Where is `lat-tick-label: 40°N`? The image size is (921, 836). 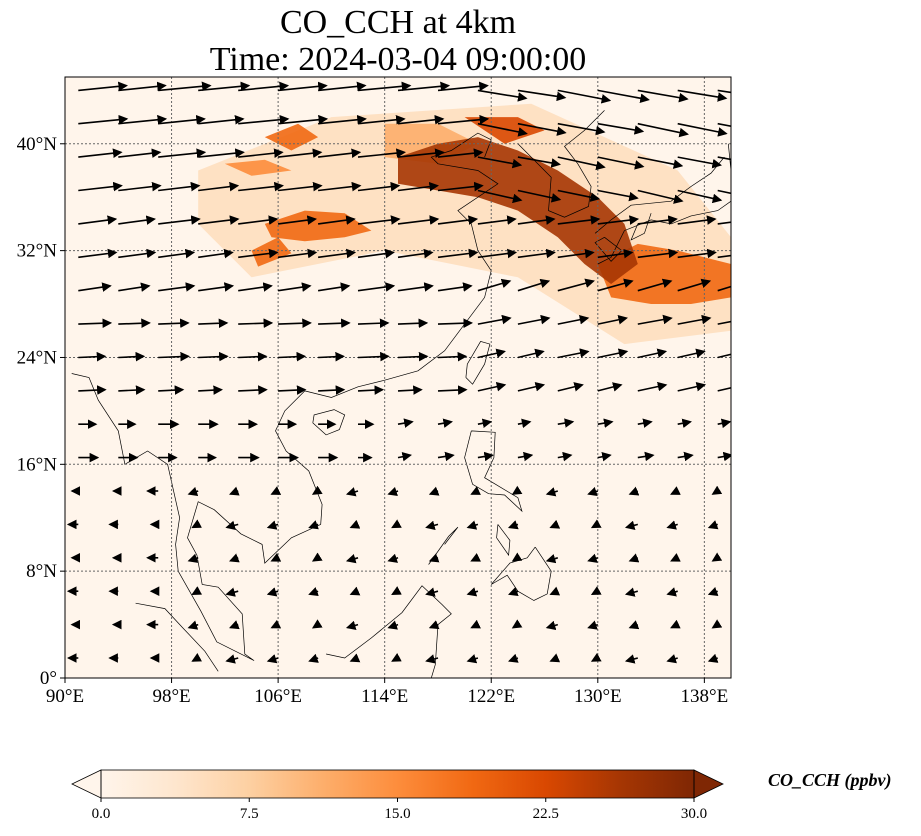 lat-tick-label: 40°N is located at coordinates (37, 144).